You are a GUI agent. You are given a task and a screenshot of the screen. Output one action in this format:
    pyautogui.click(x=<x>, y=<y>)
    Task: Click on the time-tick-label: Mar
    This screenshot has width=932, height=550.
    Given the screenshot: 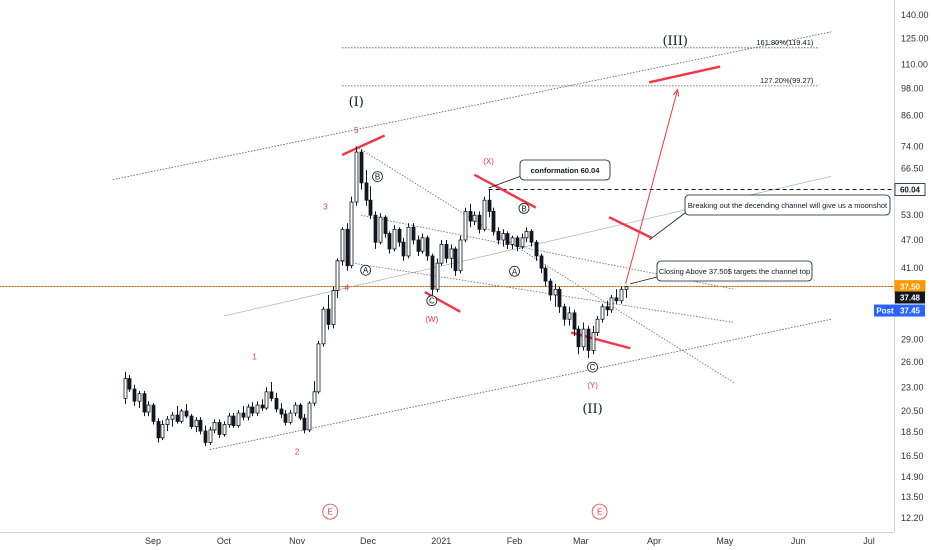 What is the action you would take?
    pyautogui.click(x=581, y=541)
    